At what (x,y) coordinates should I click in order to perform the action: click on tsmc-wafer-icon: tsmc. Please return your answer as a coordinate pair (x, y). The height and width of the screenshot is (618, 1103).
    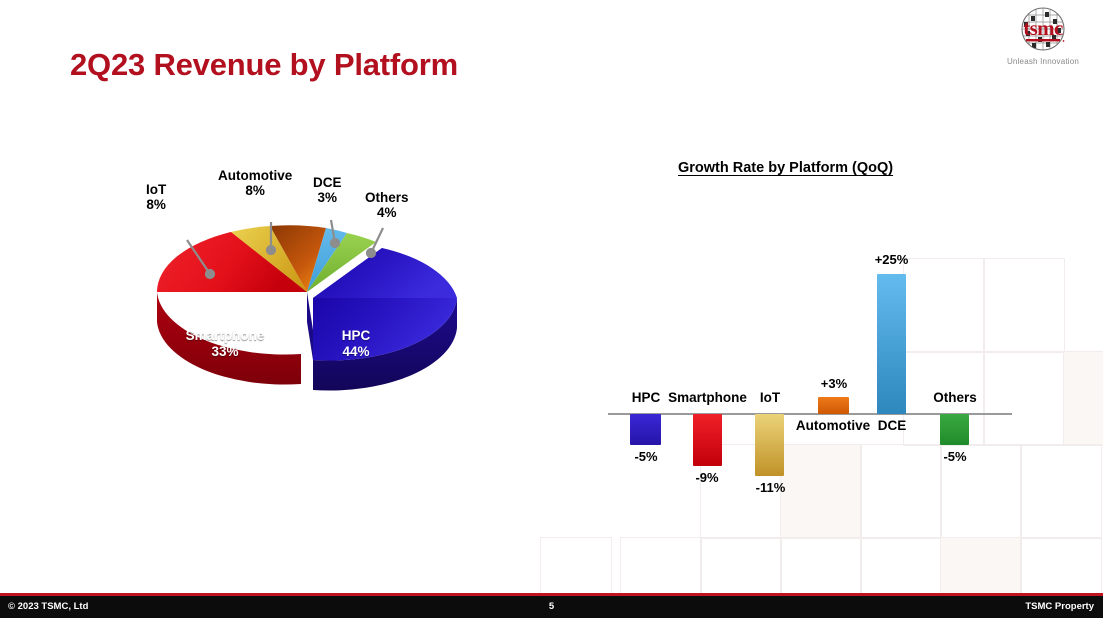
    Looking at the image, I should click on (1043, 31).